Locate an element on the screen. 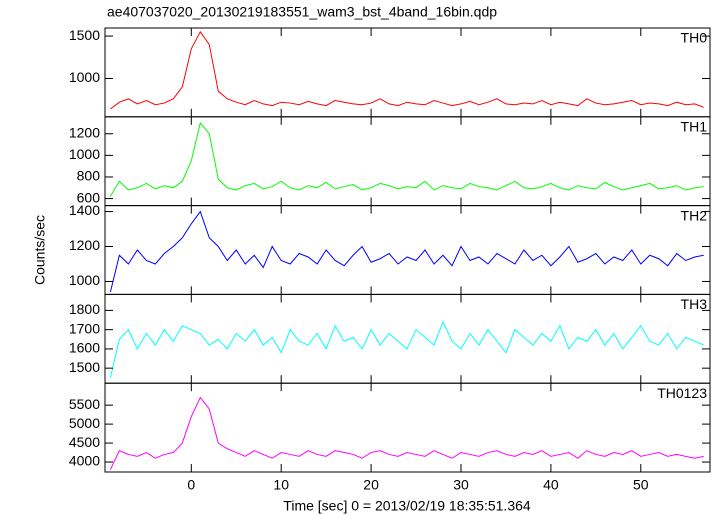 This screenshot has height=516, width=717. legend-label: TH0 is located at coordinates (694, 38).